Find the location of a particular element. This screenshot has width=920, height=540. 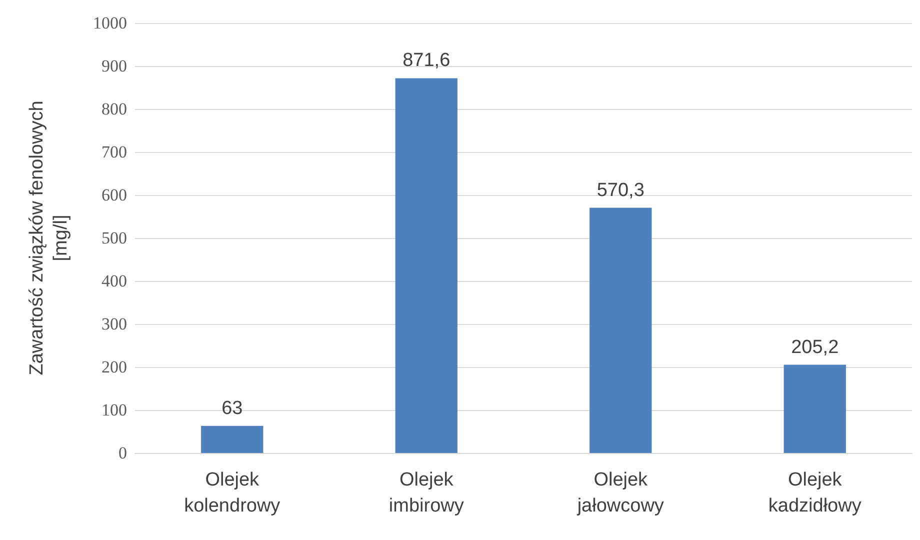

data-label: 871,6 is located at coordinates (426, 61).